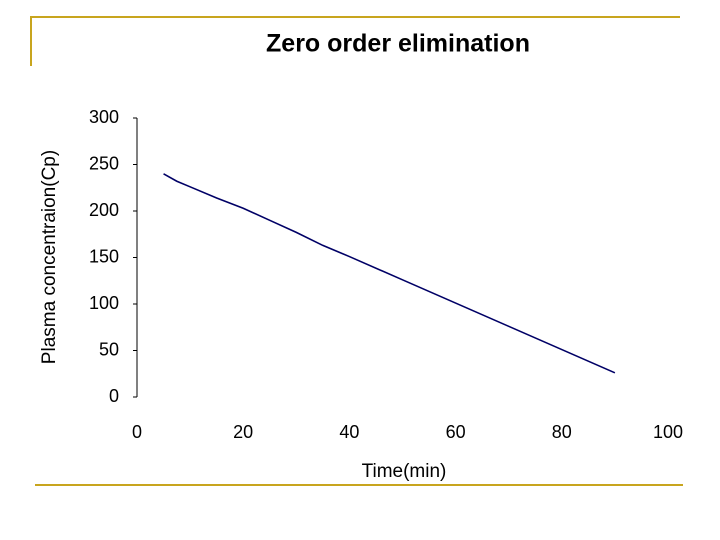  I want to click on x-tick-label: 60, so click(456, 432).